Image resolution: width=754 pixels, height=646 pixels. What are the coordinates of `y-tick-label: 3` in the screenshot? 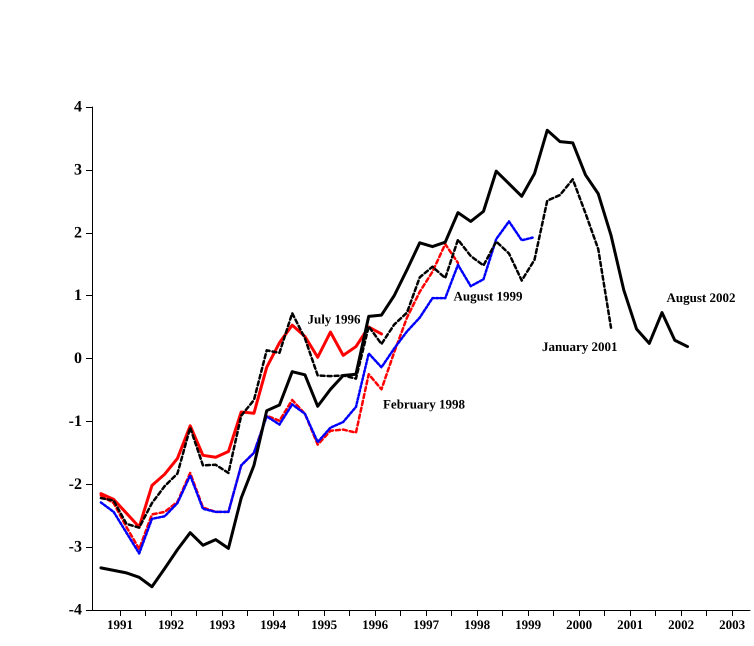 It's located at (78, 169).